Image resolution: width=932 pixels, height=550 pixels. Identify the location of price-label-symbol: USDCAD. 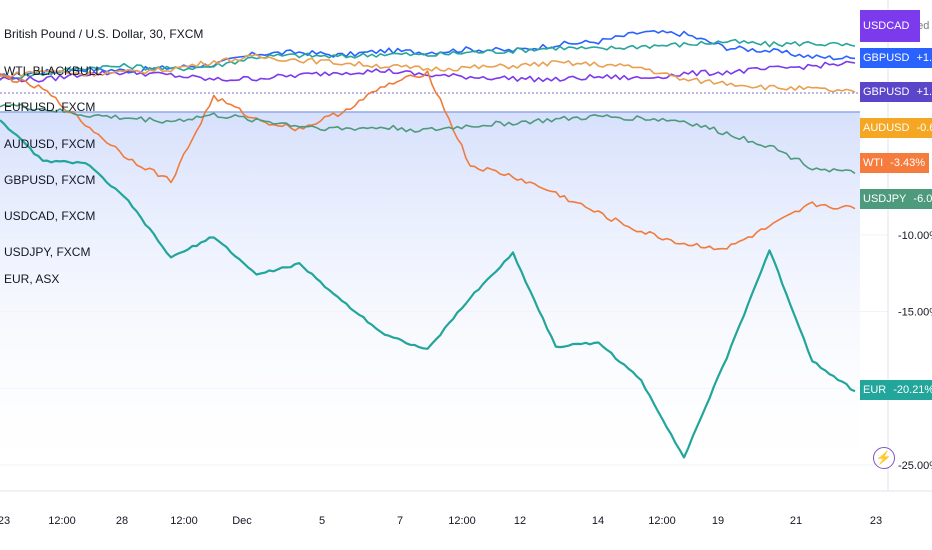
(886, 26).